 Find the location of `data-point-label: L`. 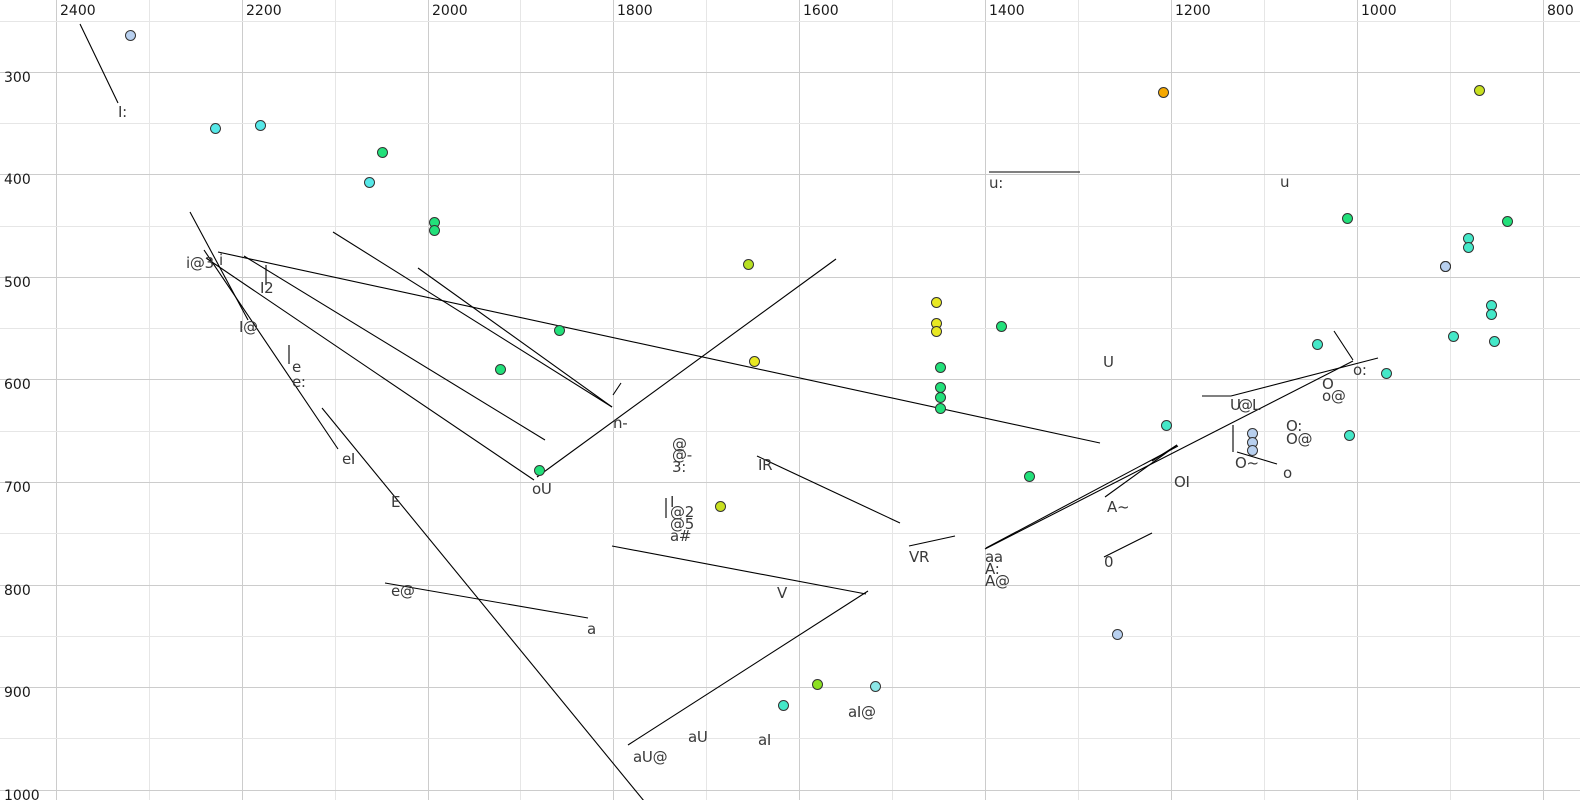

data-point-label: L is located at coordinates (1256, 405).